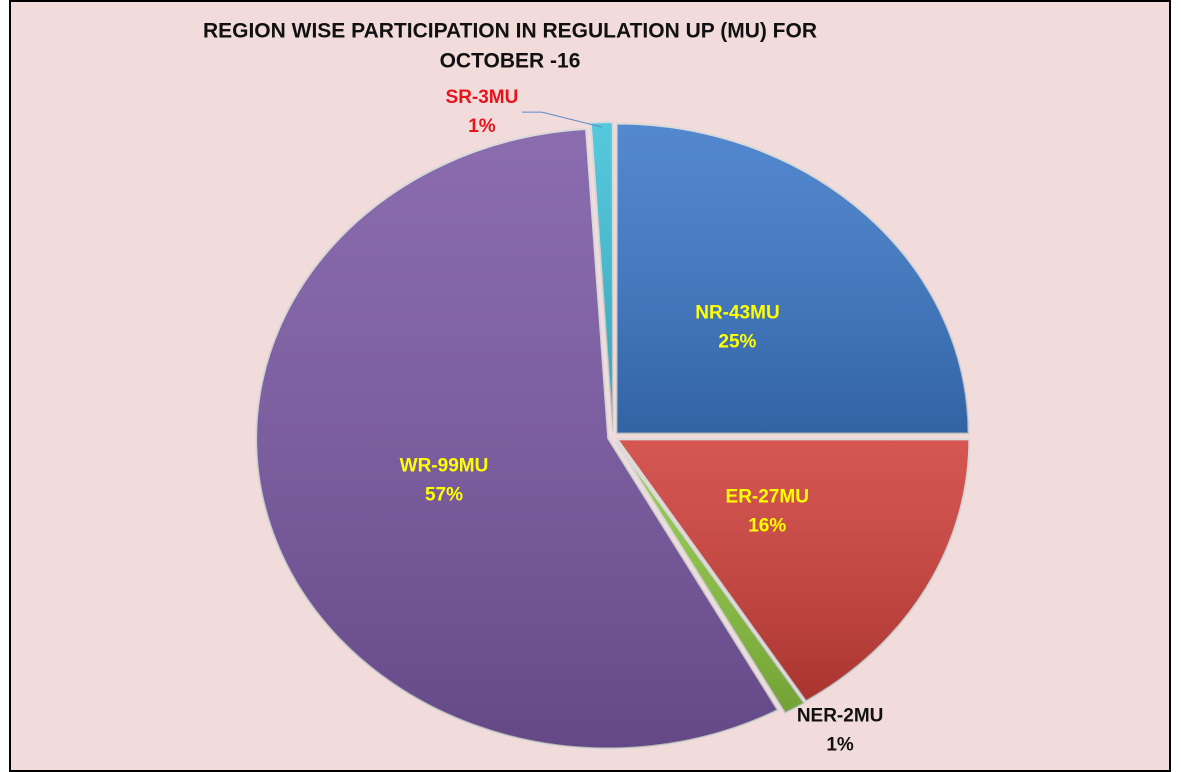 The image size is (1181, 772). Describe the element at coordinates (767, 497) in the screenshot. I see `data-label: ER-27MU` at that location.